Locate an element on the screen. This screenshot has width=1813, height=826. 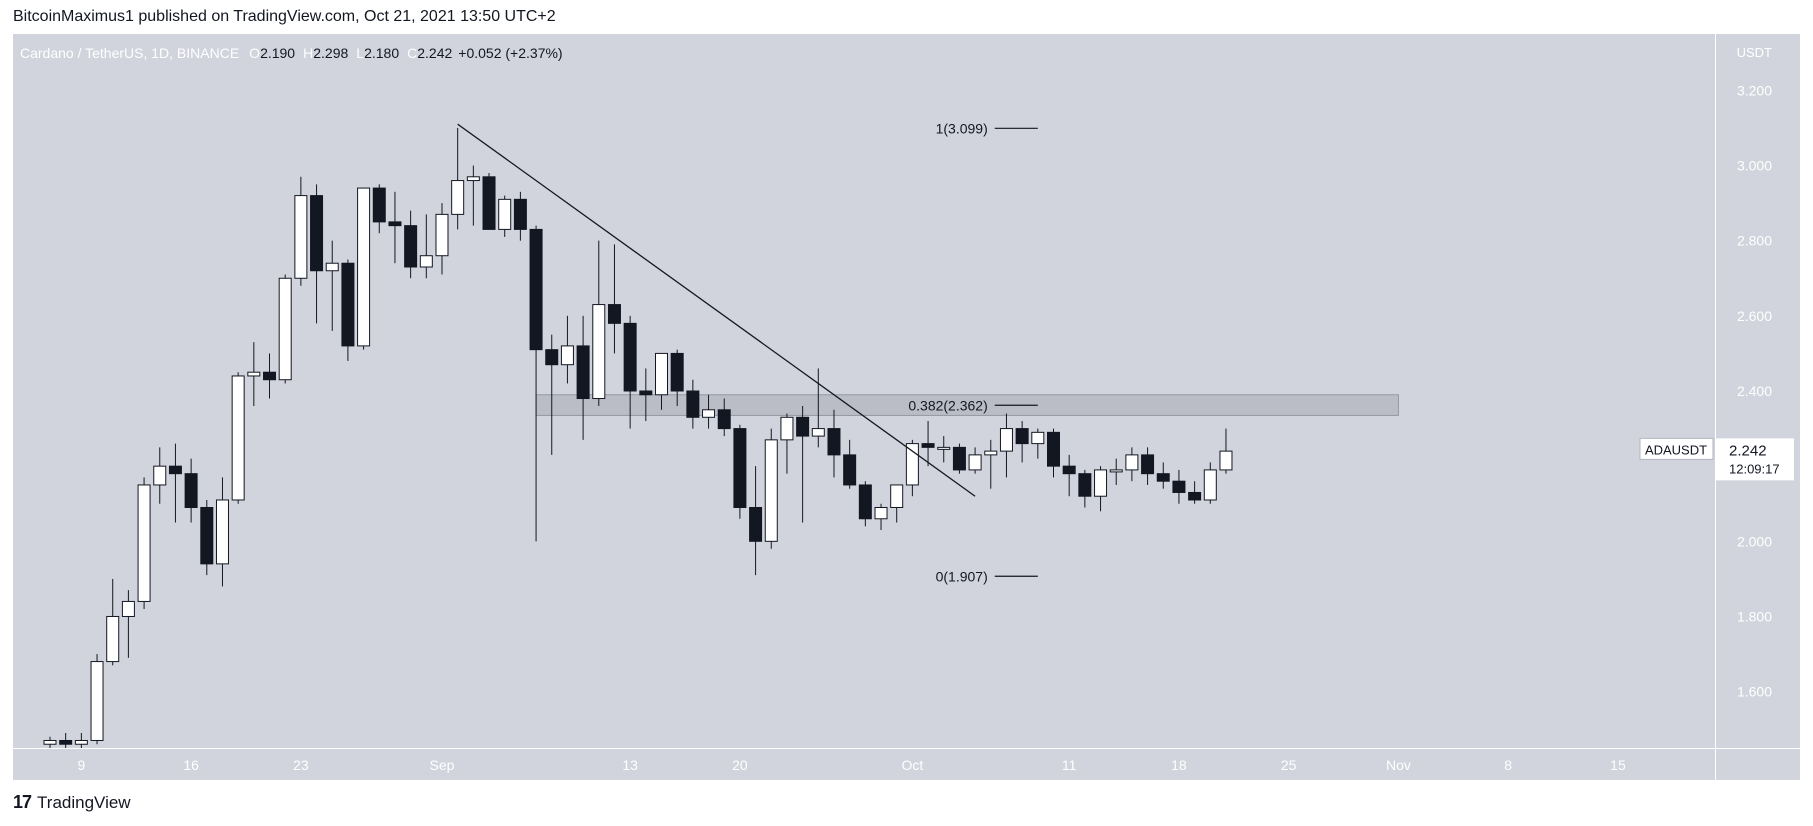
time-axis-panel is located at coordinates (864, 764).